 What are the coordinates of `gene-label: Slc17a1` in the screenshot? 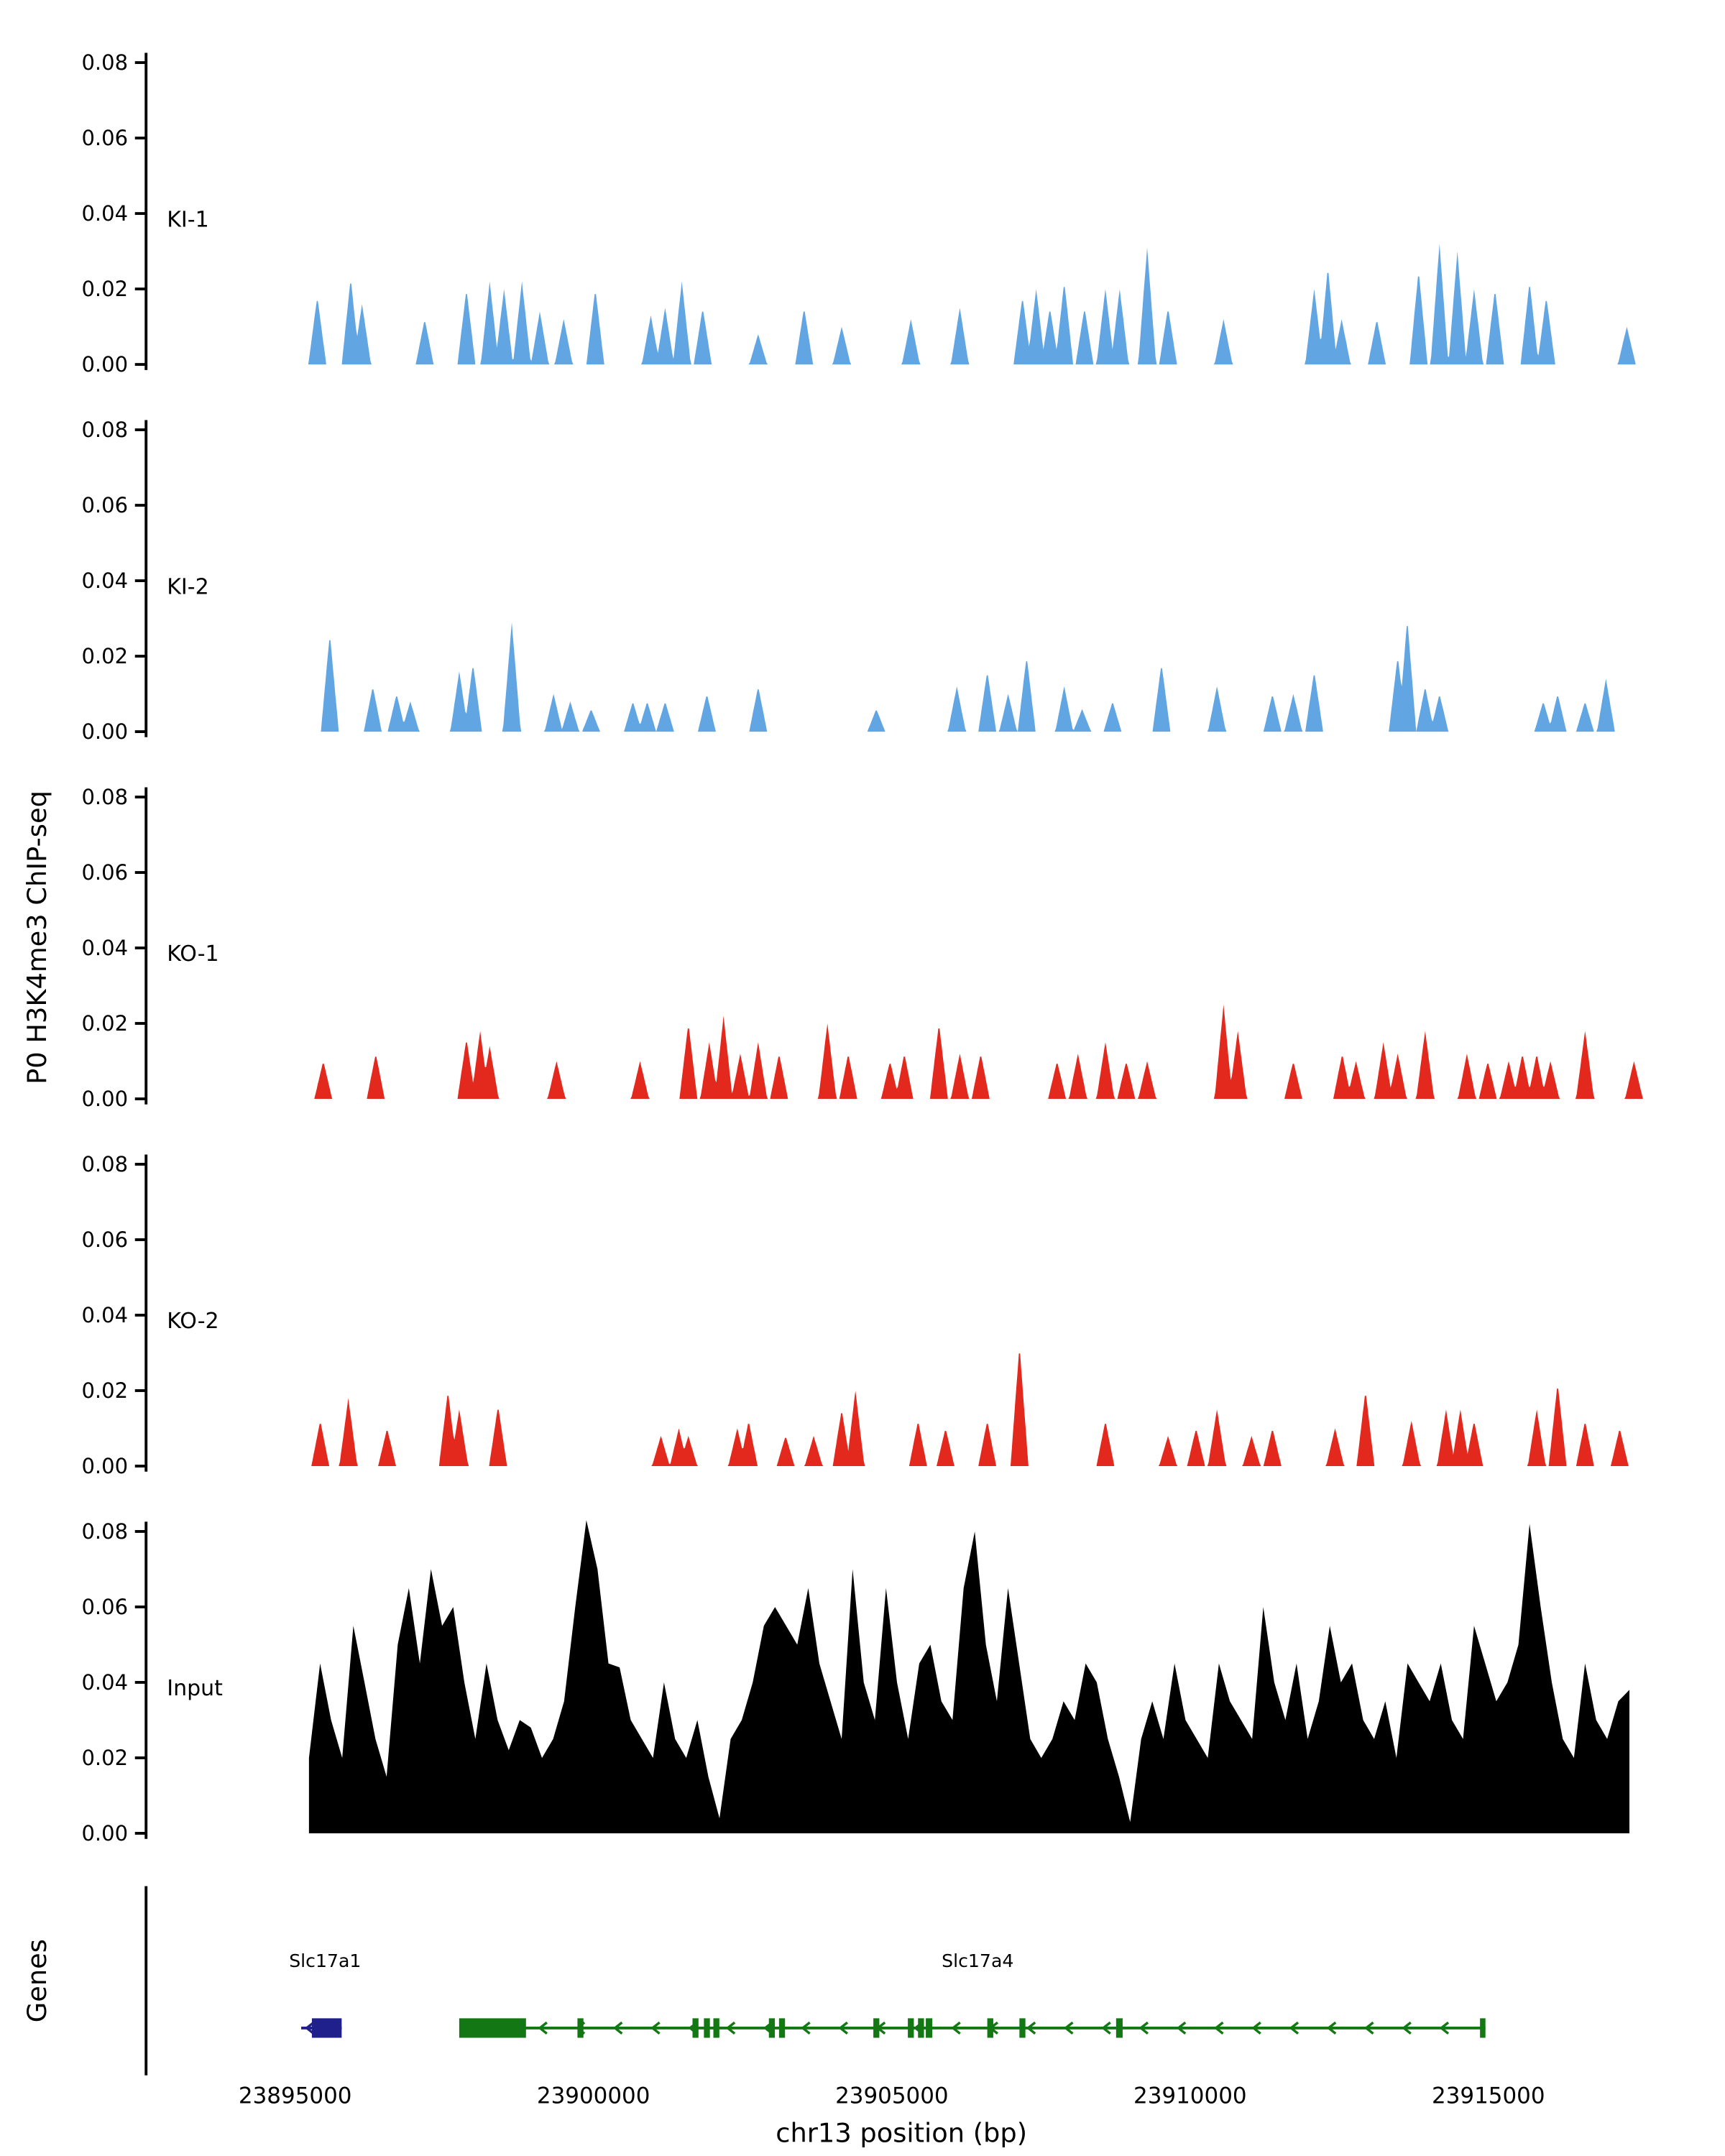 It's located at (325, 1960).